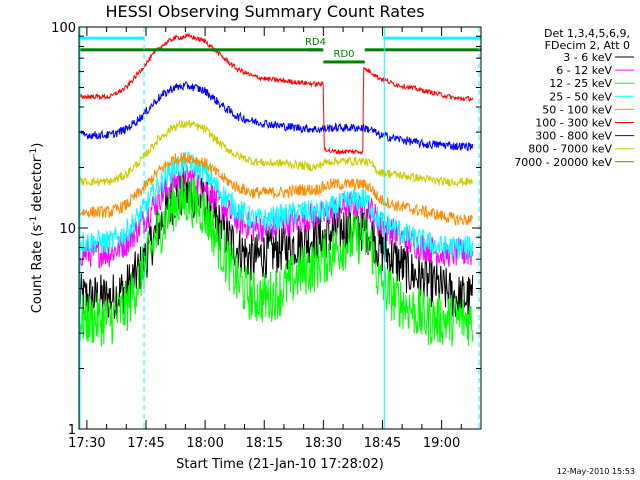  I want to click on x-tick-label-2: 18:00, so click(204, 443).